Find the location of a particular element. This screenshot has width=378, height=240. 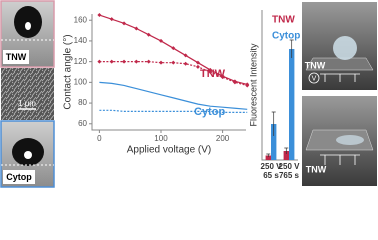

photo-label: TNW is located at coordinates (16, 57).